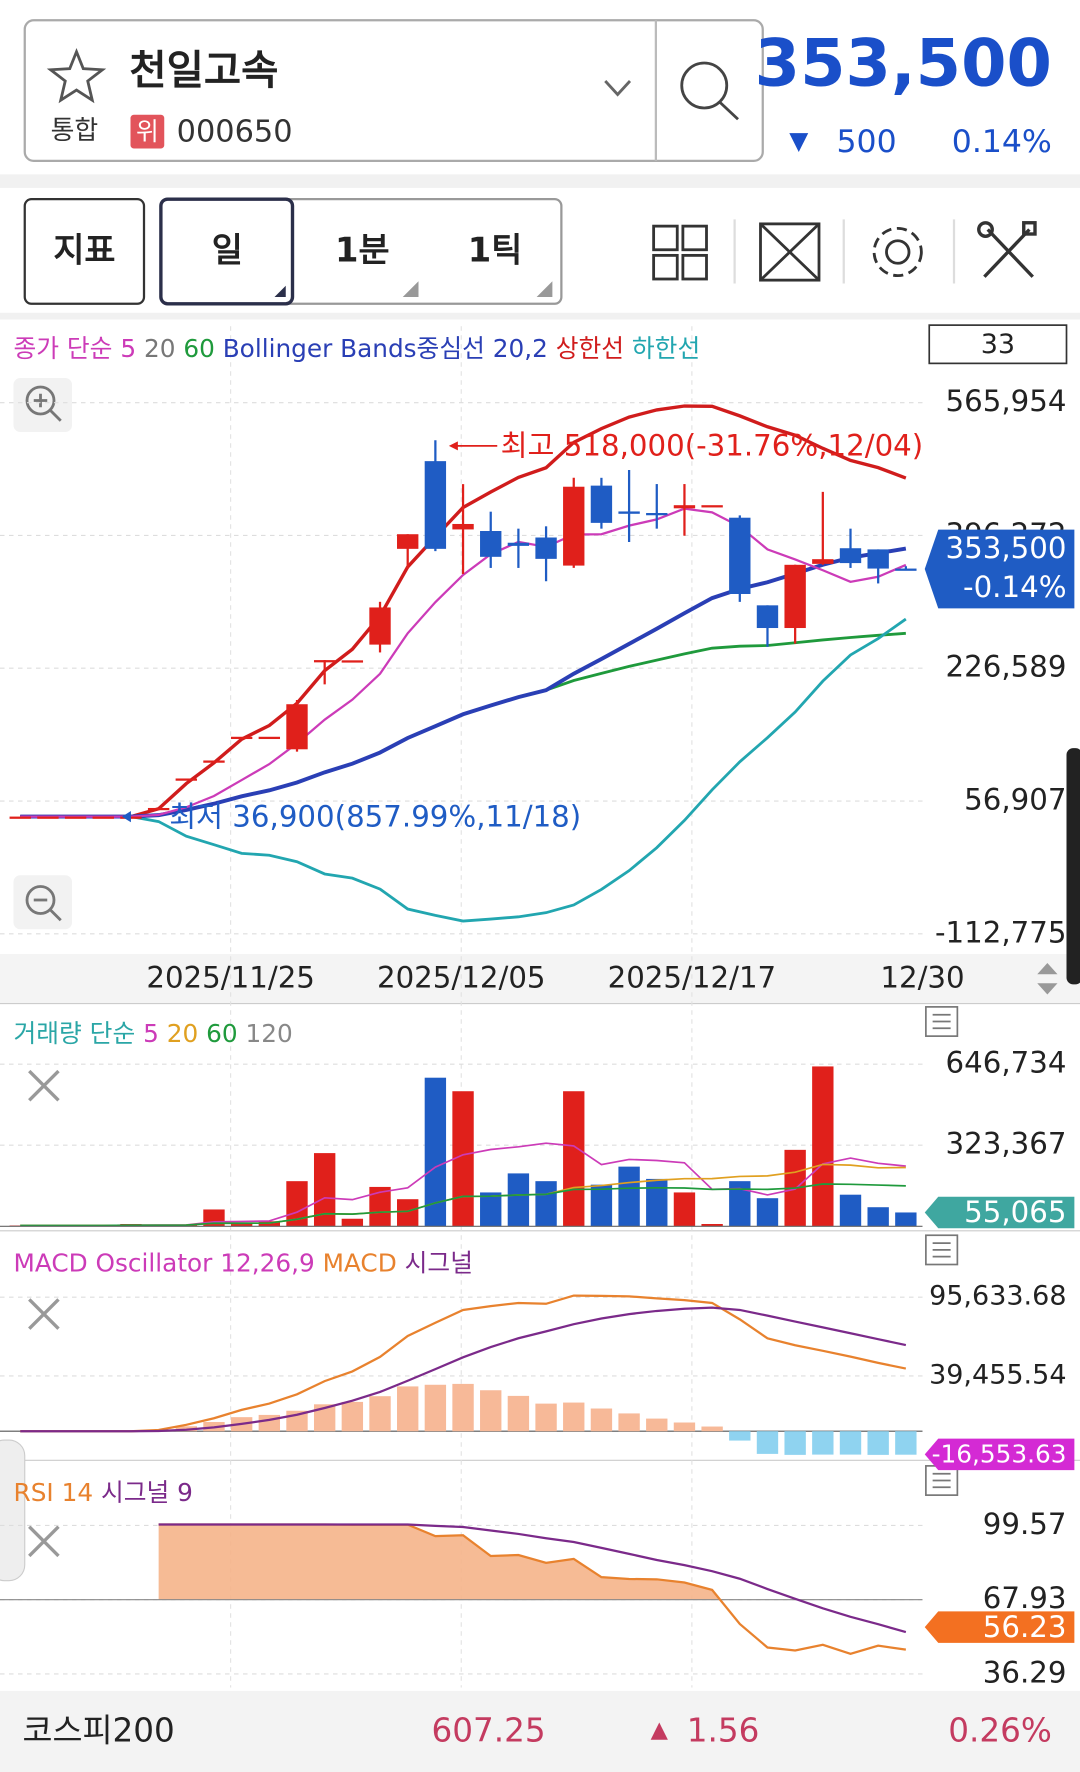 The image size is (1080, 1772). What do you see at coordinates (357, 348) in the screenshot?
I see `legend: 종가 단순 5 20 60 Bollinger Bands중심선 20,2 상한선 하한선` at bounding box center [357, 348].